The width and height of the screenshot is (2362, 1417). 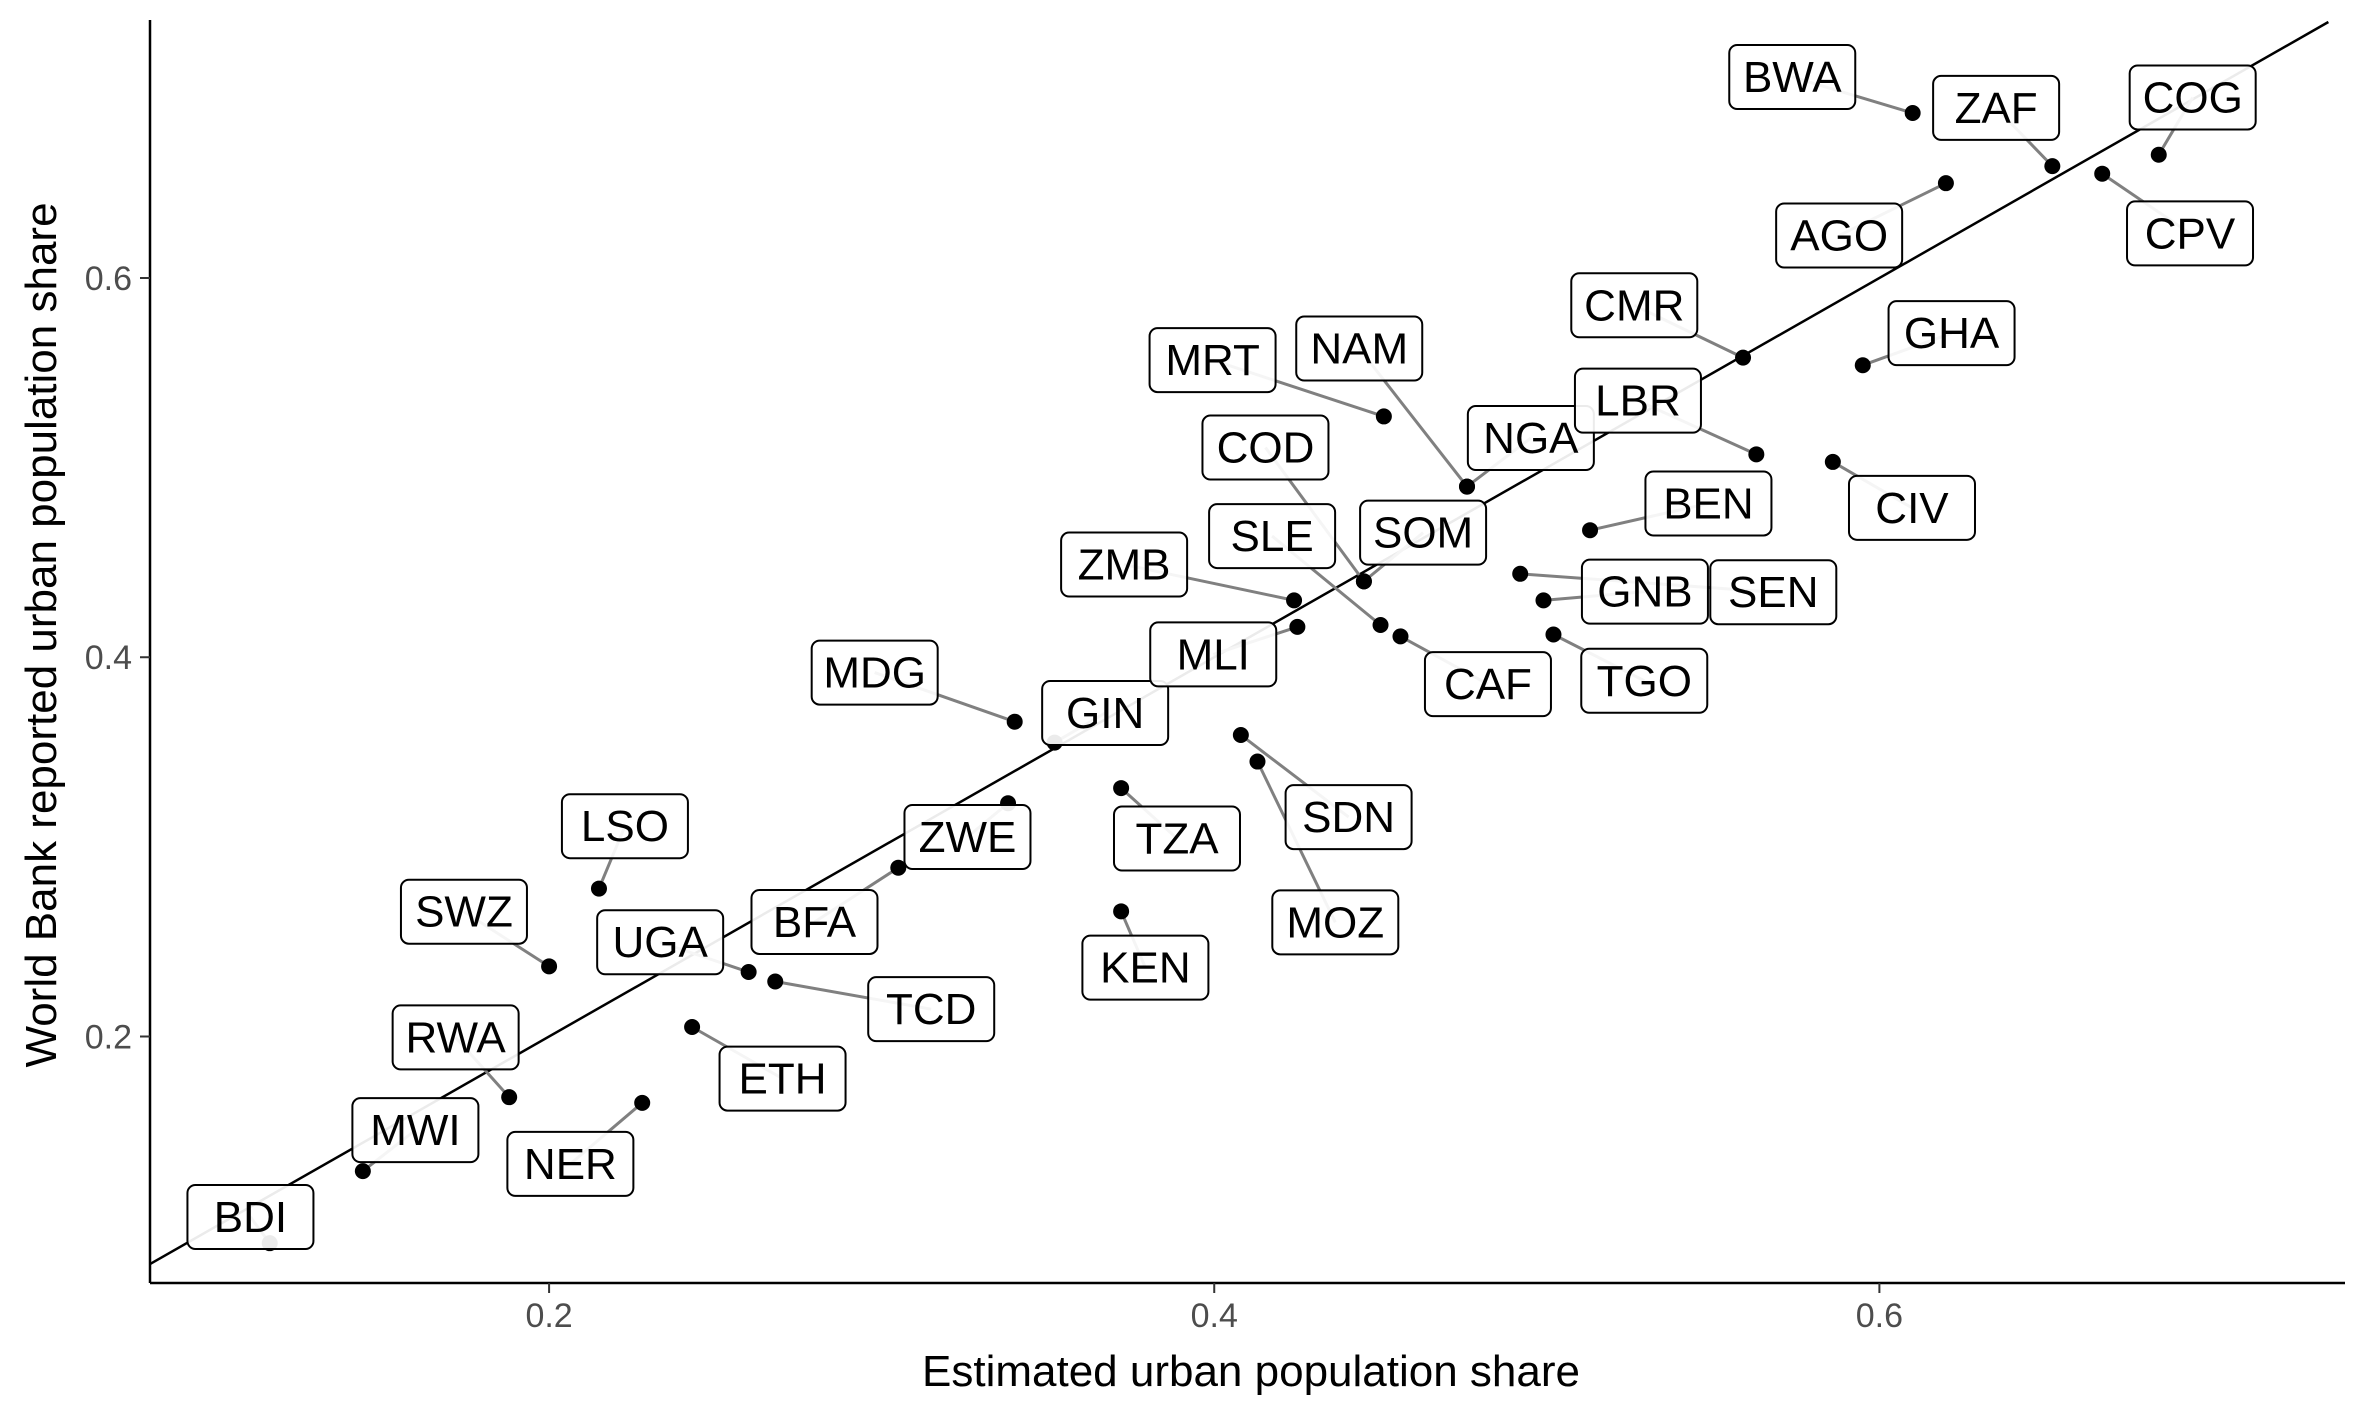 I want to click on point-label: GIN, so click(x=1105, y=713).